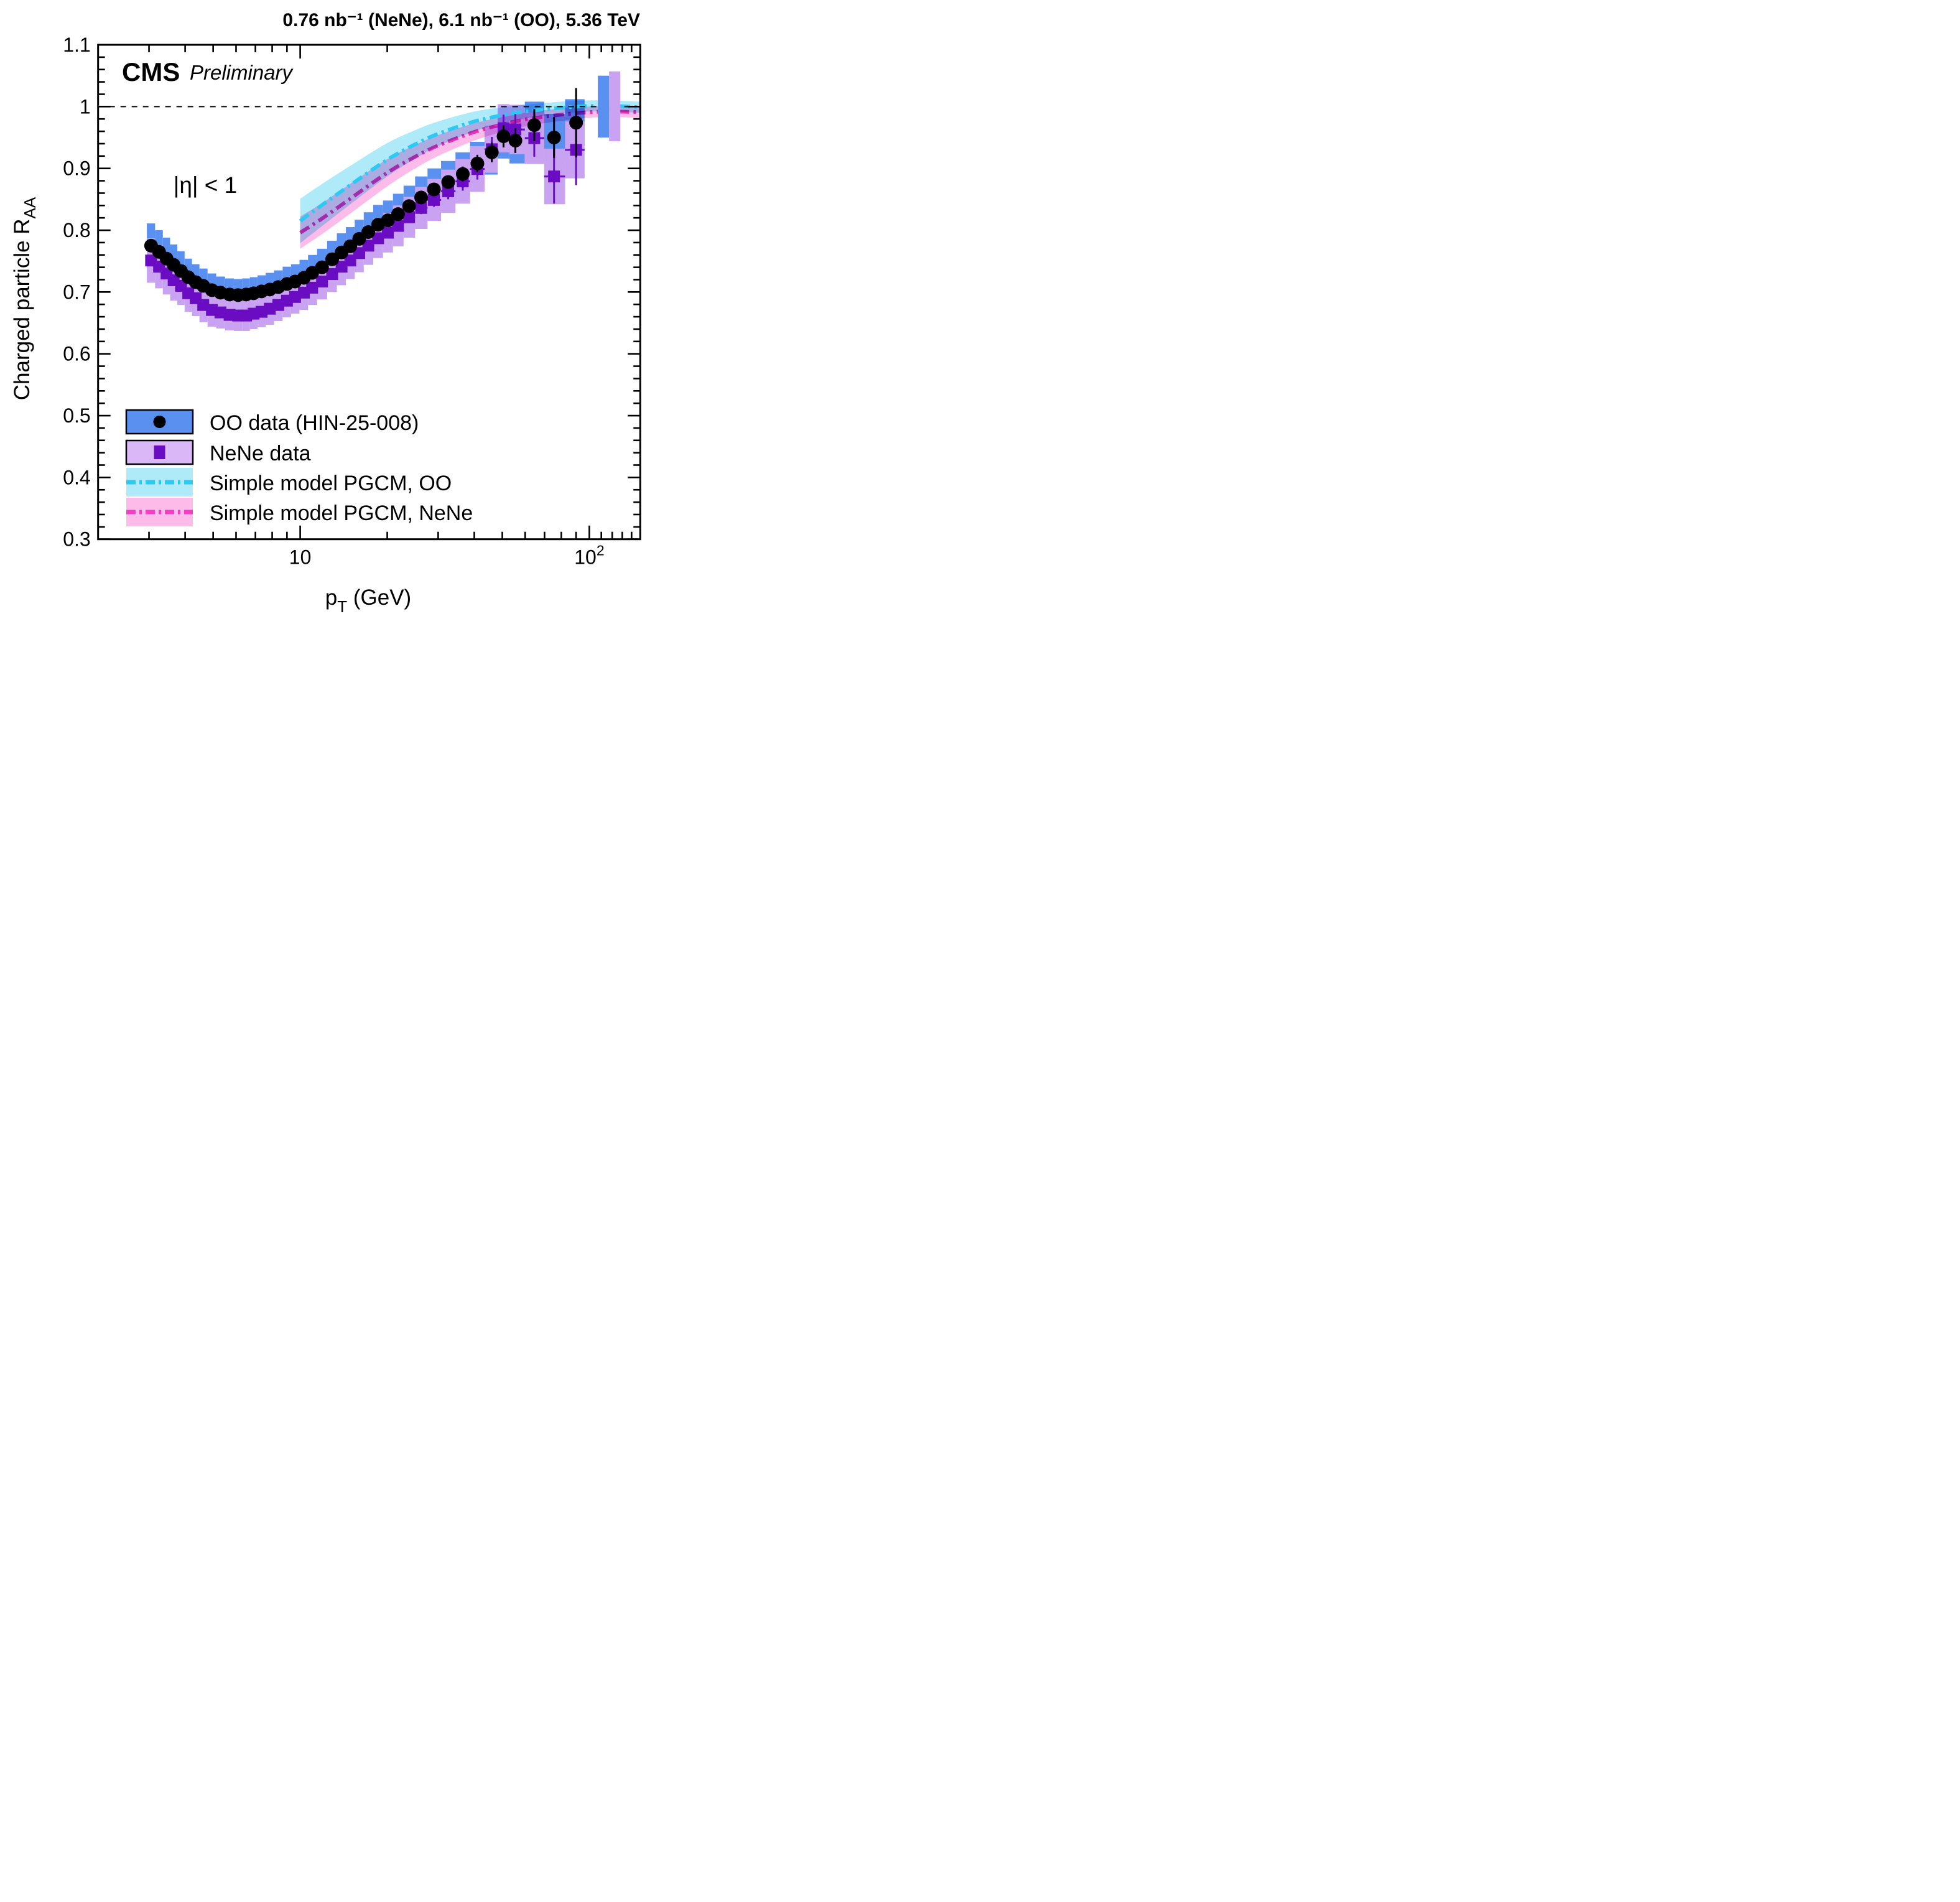 This screenshot has height=1902, width=1960. Describe the element at coordinates (76, 168) in the screenshot. I see `y-tick-label: 0.9` at that location.